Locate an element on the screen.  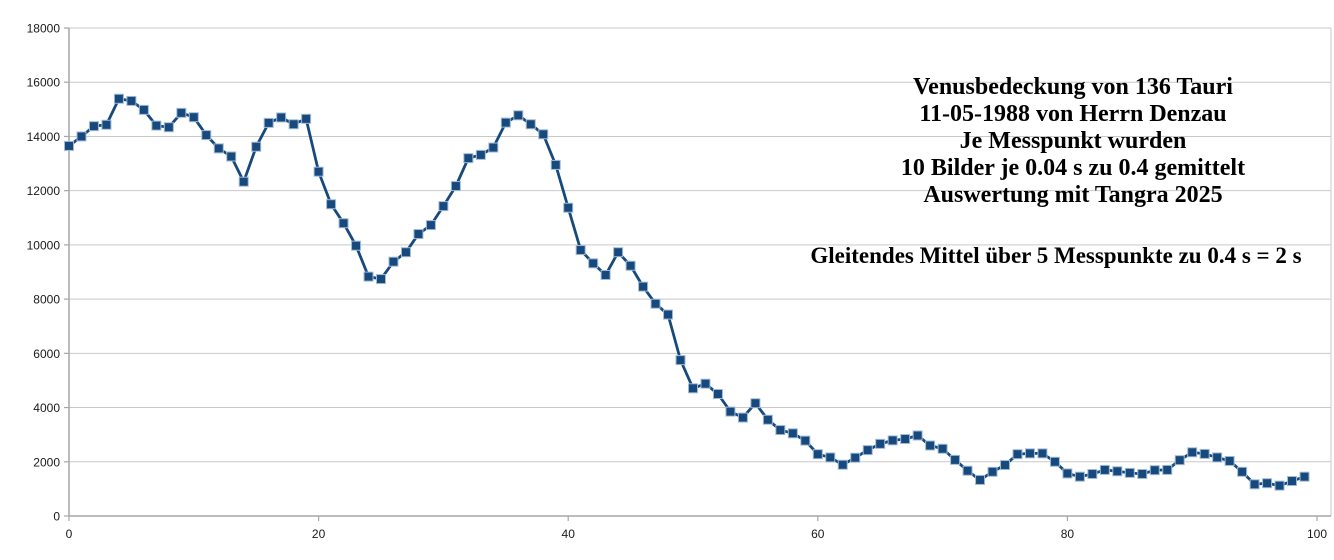
y-tick-label: 18000 is located at coordinates (44, 29).